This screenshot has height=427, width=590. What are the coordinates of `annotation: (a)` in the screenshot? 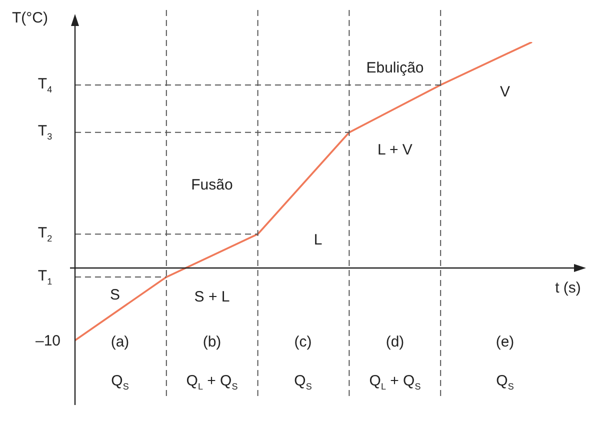 It's located at (120, 342).